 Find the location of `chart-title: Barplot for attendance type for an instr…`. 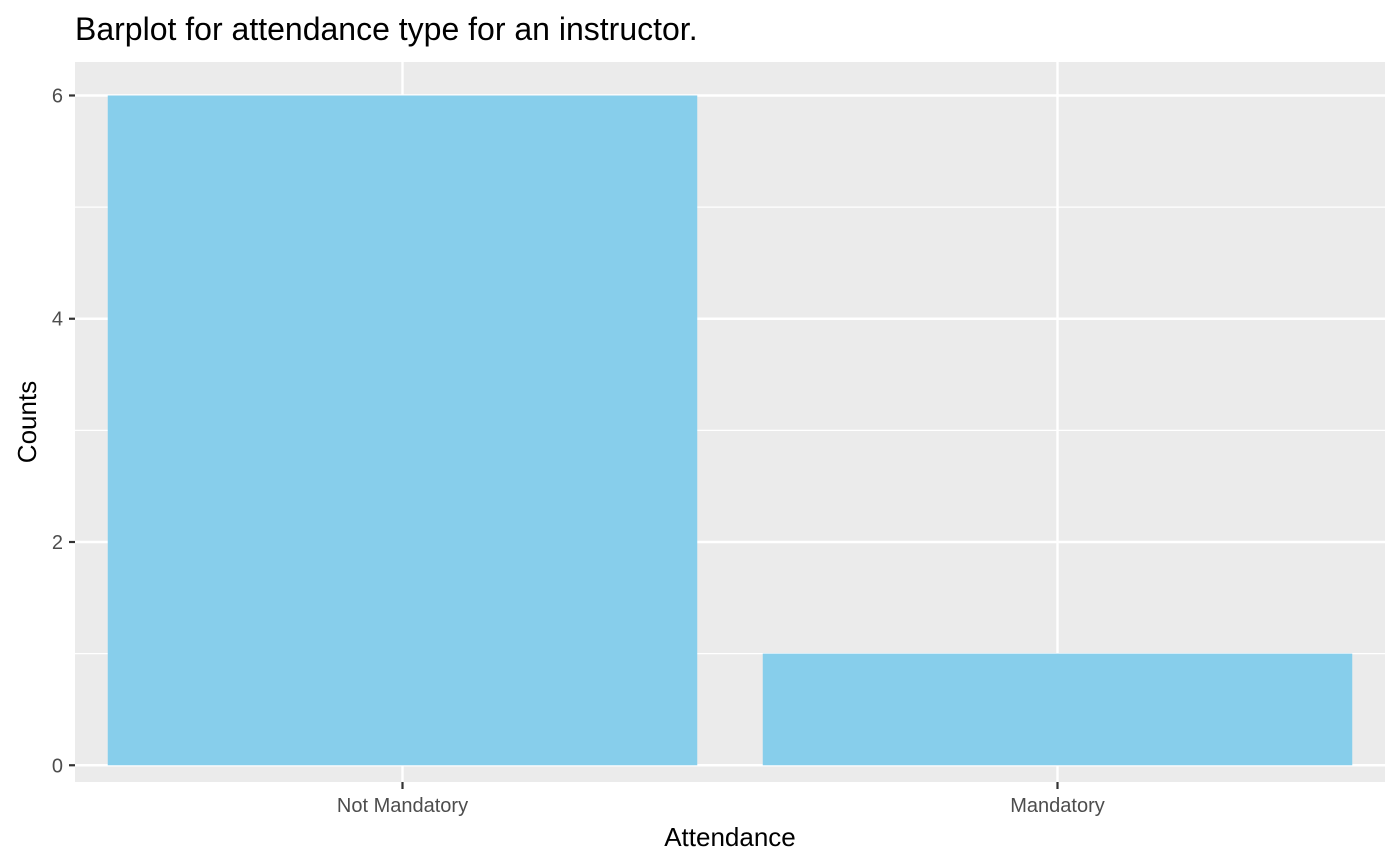

chart-title: Barplot for attendance type for an instr… is located at coordinates (386, 29).